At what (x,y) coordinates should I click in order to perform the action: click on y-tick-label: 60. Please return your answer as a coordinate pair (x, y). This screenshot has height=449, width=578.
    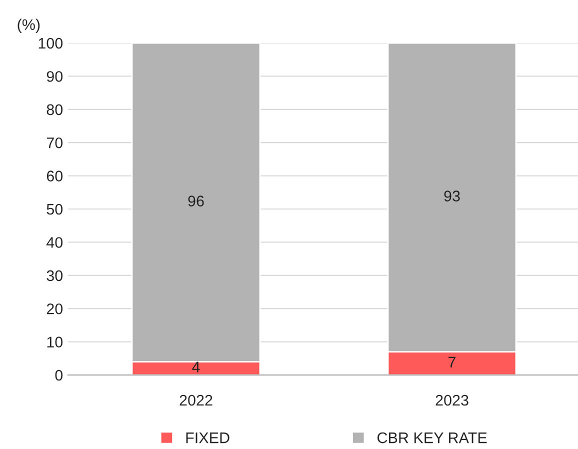
    Looking at the image, I should click on (54, 176).